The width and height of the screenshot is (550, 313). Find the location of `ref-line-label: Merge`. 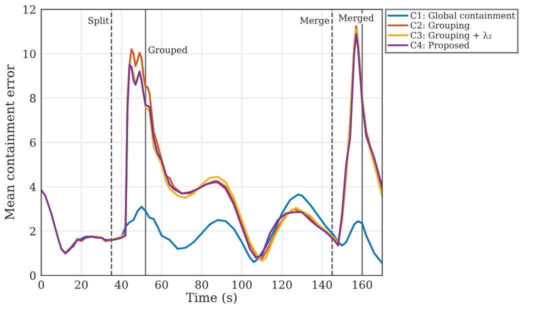

ref-line-label: Merge is located at coordinates (315, 21).